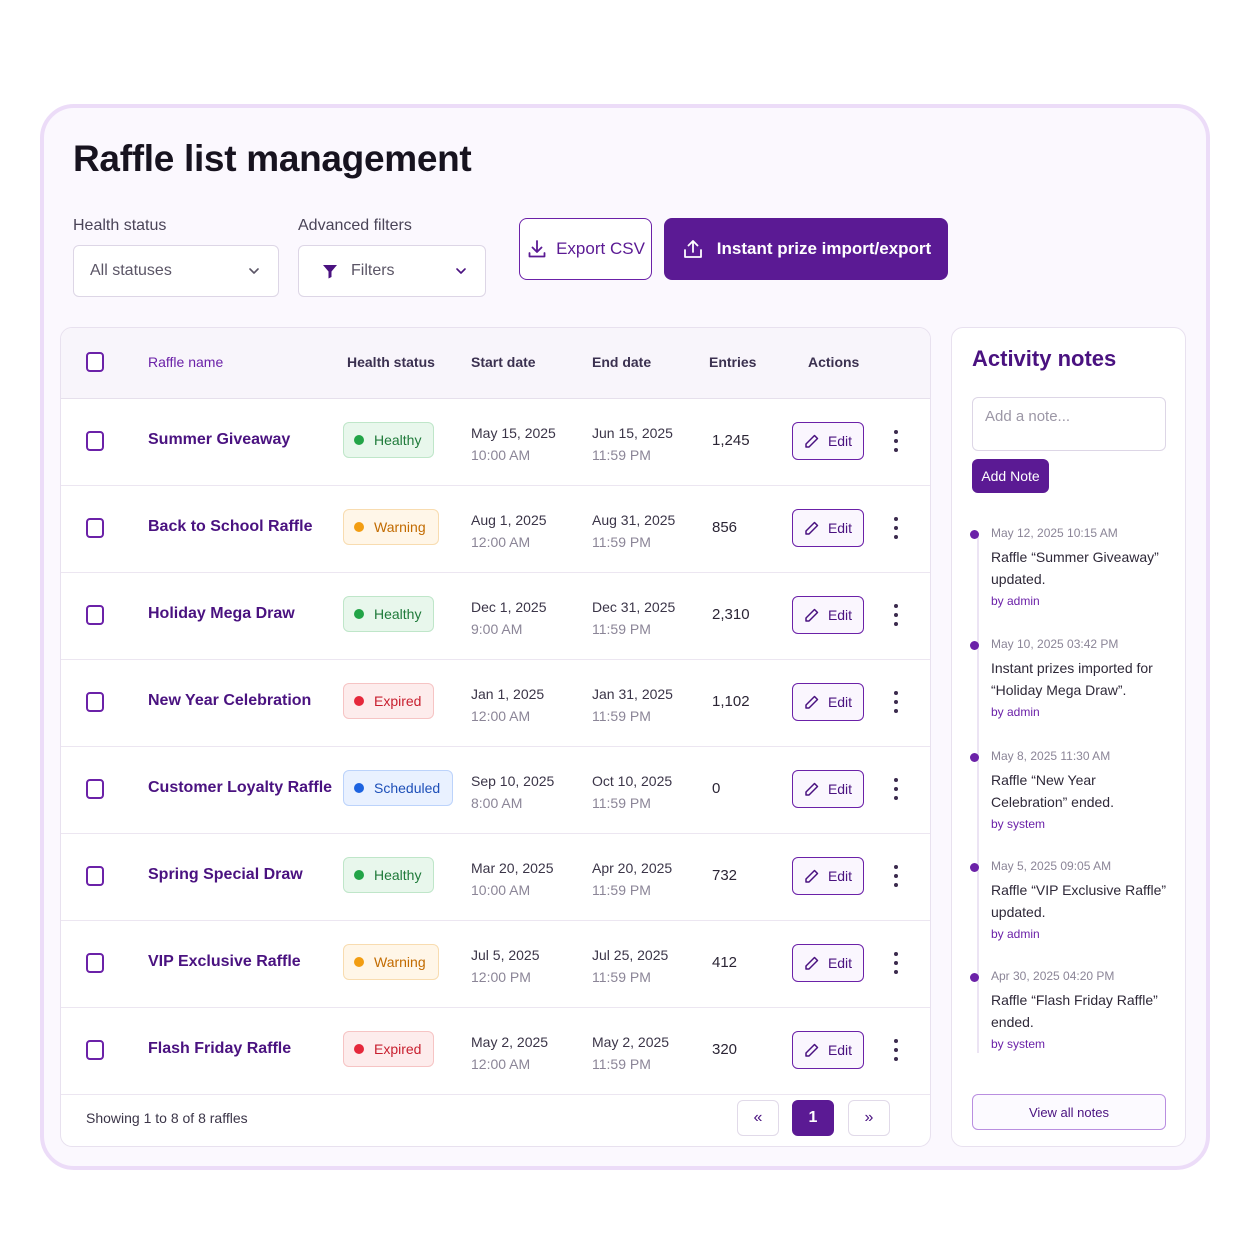 The width and height of the screenshot is (1254, 1254). Describe the element at coordinates (509, 531) in the screenshot. I see `start-date-cell: Aug 1, 2025 12:00 AM` at that location.